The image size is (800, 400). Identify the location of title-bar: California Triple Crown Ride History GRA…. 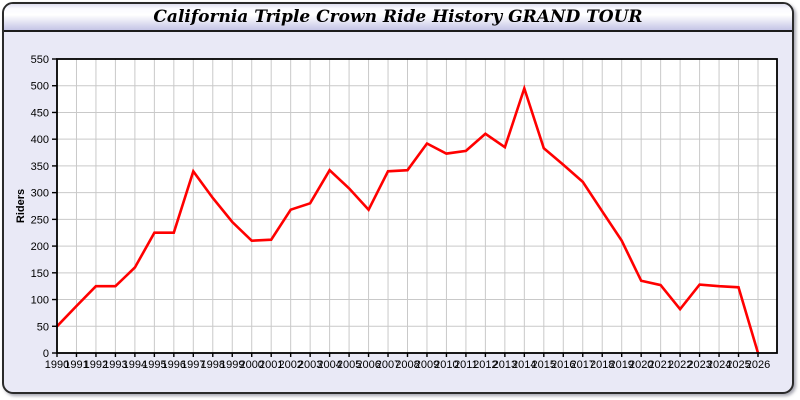
(398, 18).